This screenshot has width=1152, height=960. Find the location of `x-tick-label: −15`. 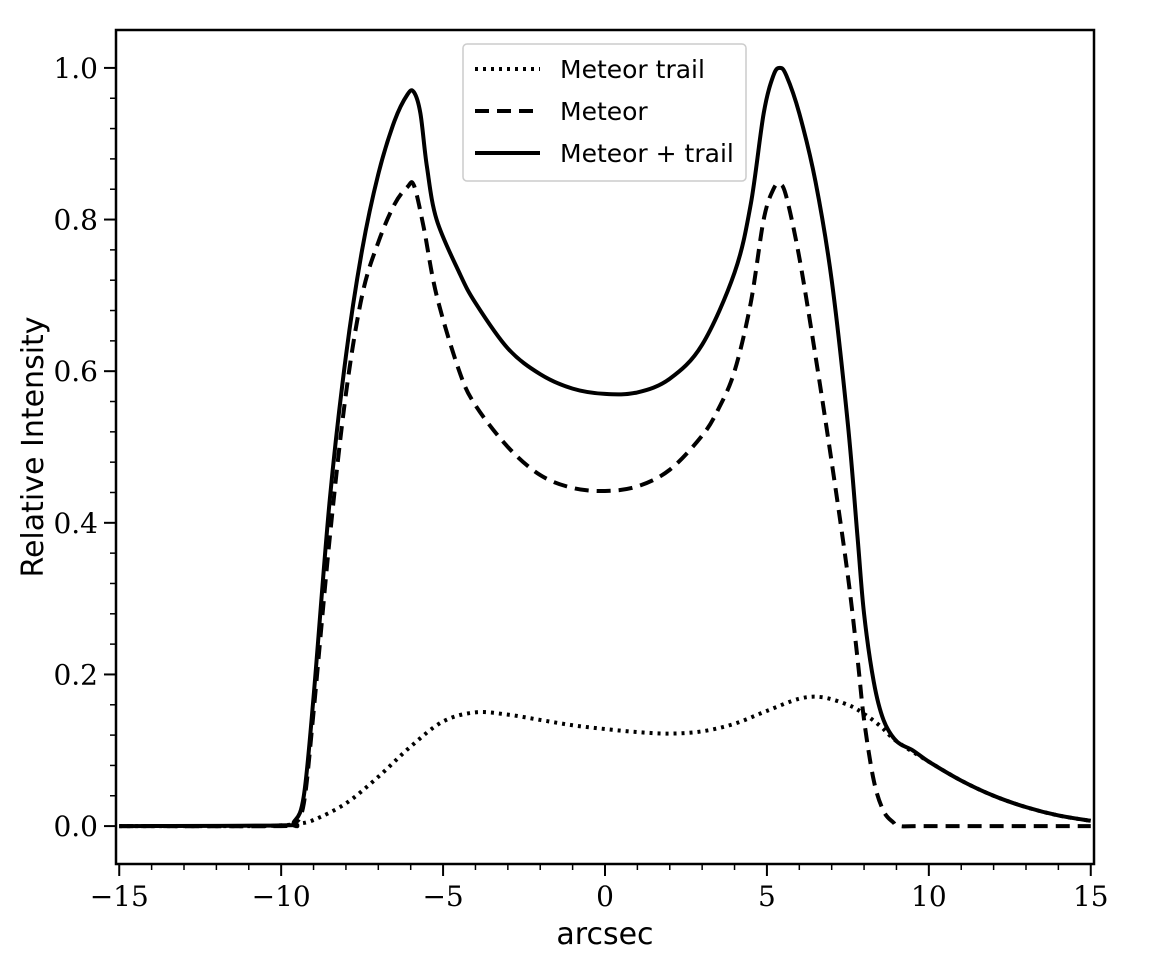

x-tick-label: −15 is located at coordinates (119, 896).